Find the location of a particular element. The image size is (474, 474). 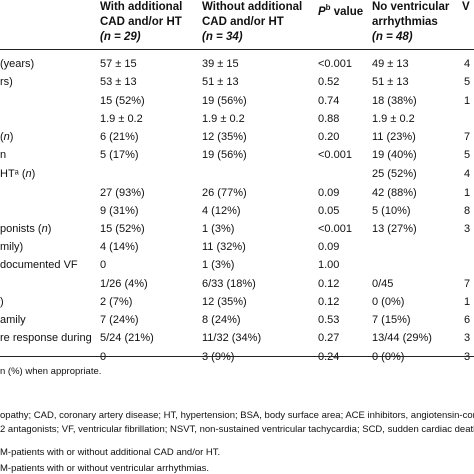

no-arrhythmia-value: 5 (10%) is located at coordinates (391, 211).